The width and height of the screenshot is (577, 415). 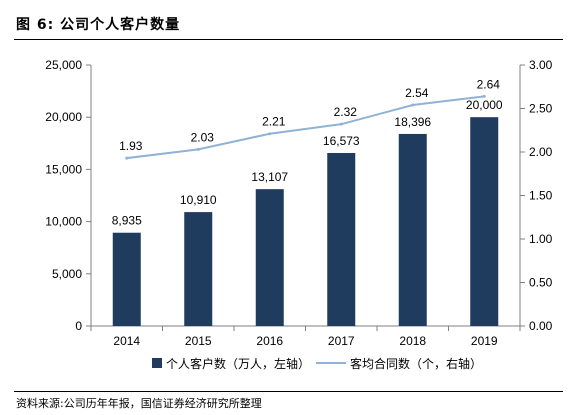 What do you see at coordinates (346, 112) in the screenshot?
I see `line-data-label: 2.32` at bounding box center [346, 112].